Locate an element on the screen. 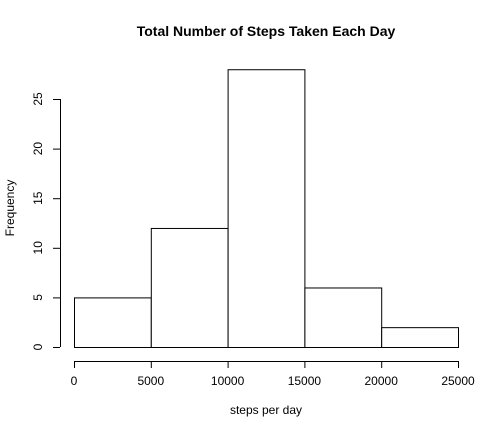 Image resolution: width=504 pixels, height=432 pixels. x-axis-label: steps per day is located at coordinates (266, 410).